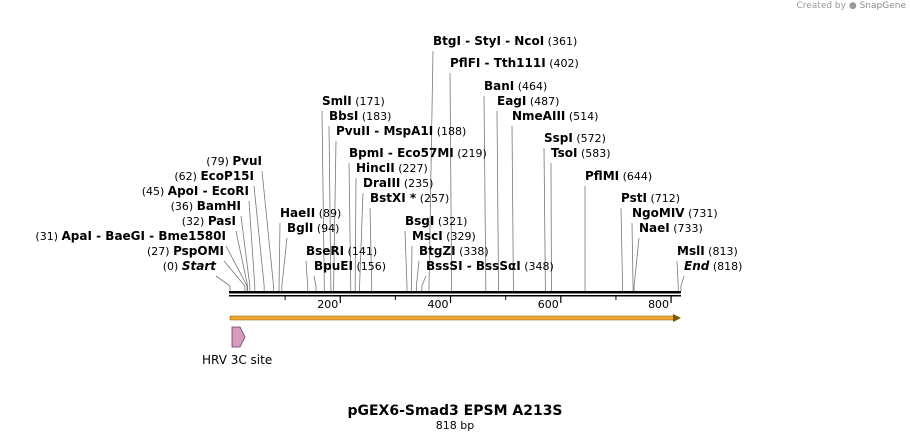 The width and height of the screenshot is (910, 441). Describe the element at coordinates (558, 138) in the screenshot. I see `enzyme-name: SspI` at that location.